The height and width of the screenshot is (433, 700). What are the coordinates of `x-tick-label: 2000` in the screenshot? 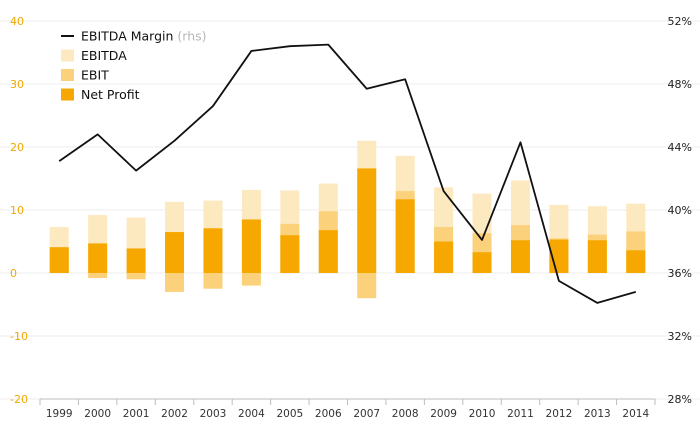 It's located at (97, 414).